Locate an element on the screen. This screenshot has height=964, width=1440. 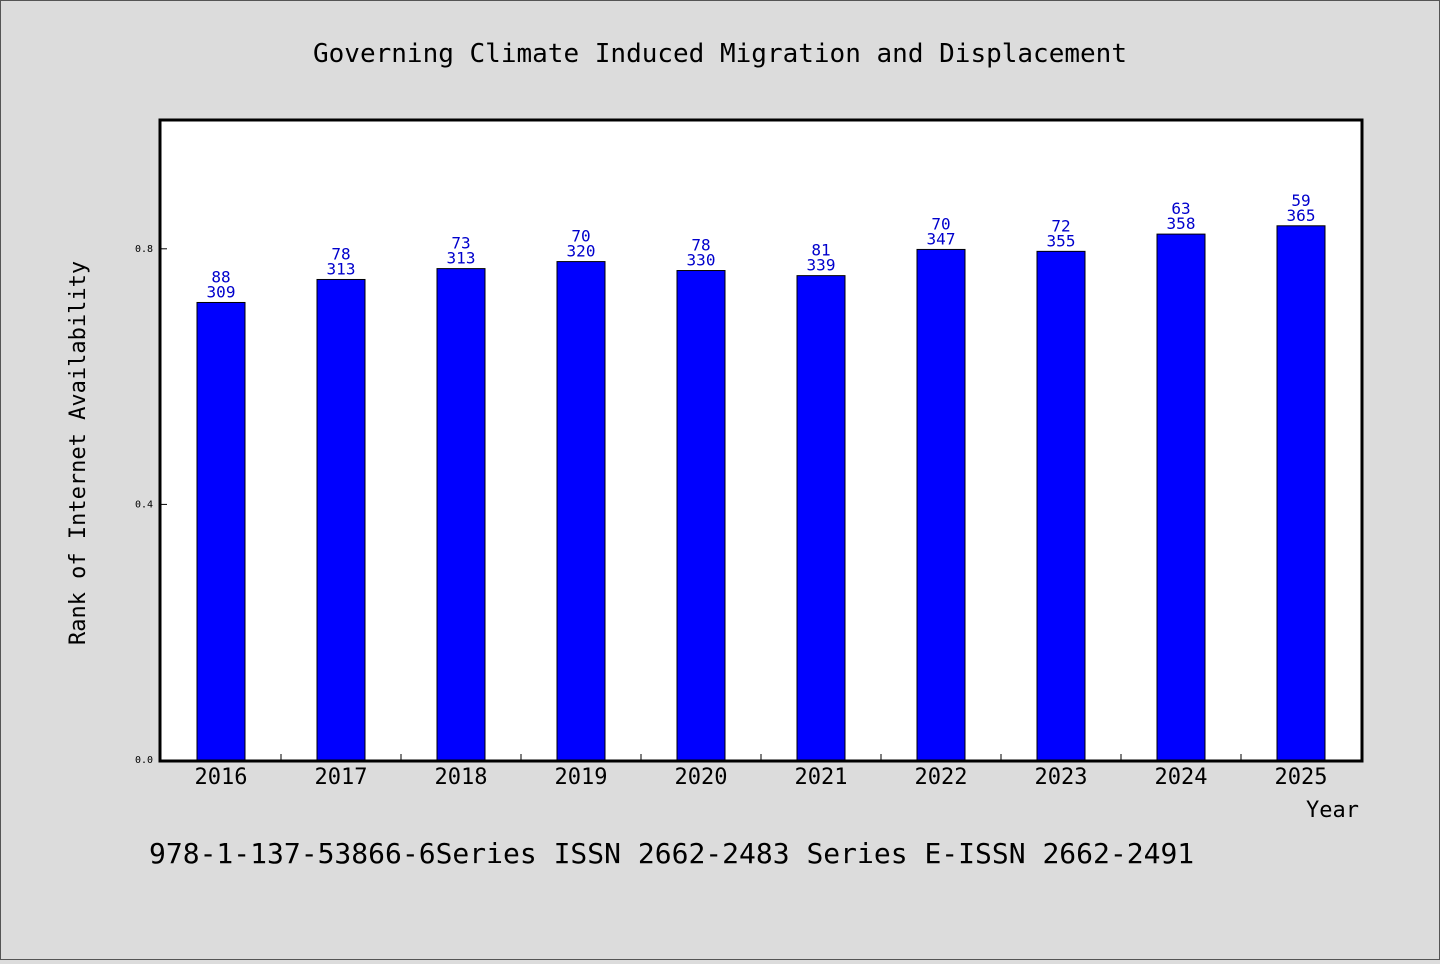
x-axis-ticks is located at coordinates (761, 757).